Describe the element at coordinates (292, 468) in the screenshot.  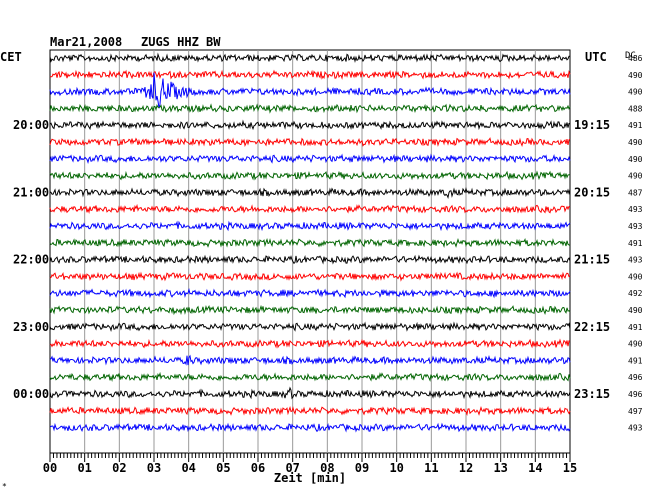
I see `x-tick-label: 07` at that location.